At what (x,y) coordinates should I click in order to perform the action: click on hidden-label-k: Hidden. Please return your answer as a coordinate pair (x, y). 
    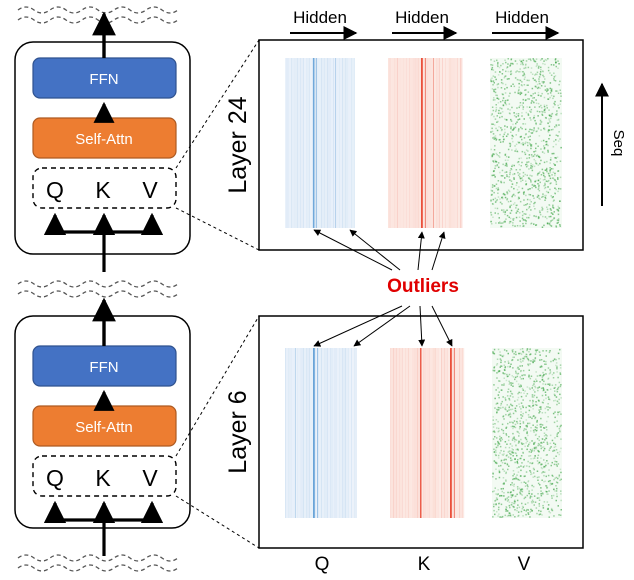
    Looking at the image, I should click on (422, 17).